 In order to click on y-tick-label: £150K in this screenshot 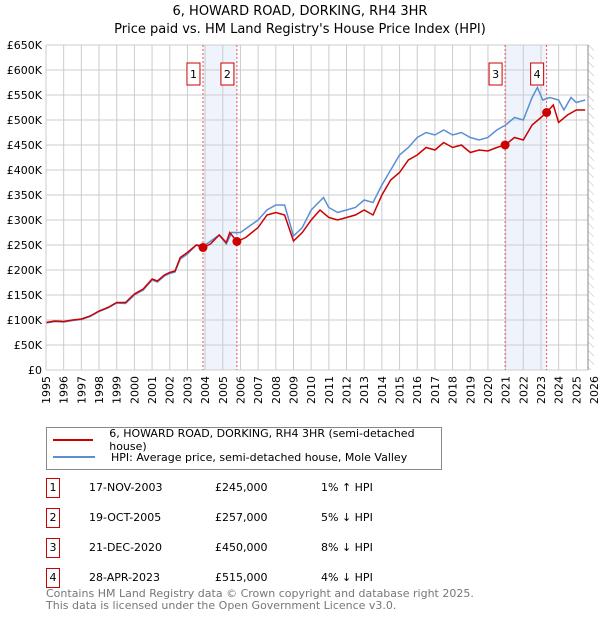, I will do `click(25, 295)`.